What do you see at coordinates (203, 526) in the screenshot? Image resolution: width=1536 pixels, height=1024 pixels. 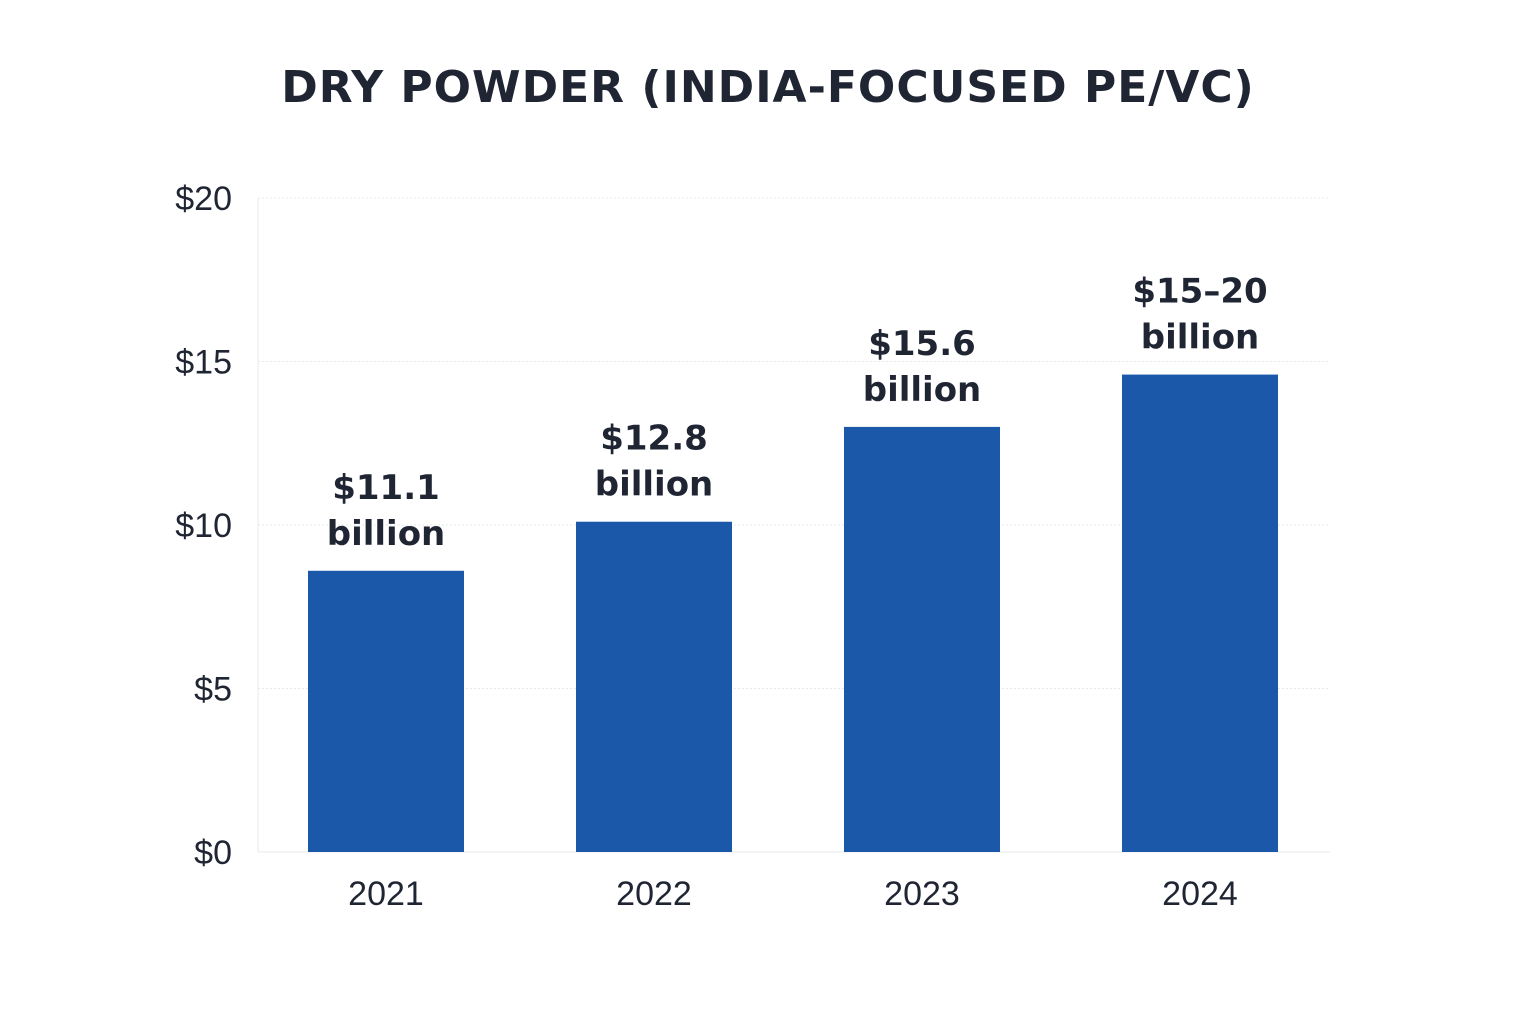 I see `y-tick-label: $10` at bounding box center [203, 526].